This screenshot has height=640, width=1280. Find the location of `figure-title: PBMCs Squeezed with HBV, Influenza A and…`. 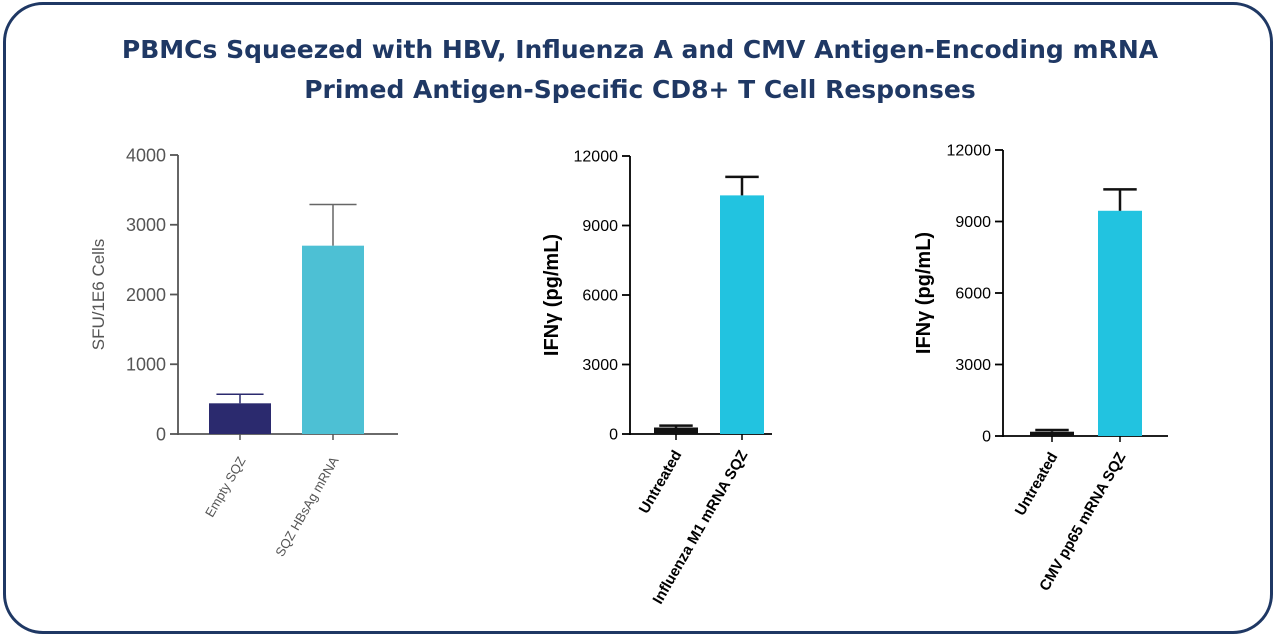

figure-title: PBMCs Squeezed with HBV, Influenza A and… is located at coordinates (640, 70).